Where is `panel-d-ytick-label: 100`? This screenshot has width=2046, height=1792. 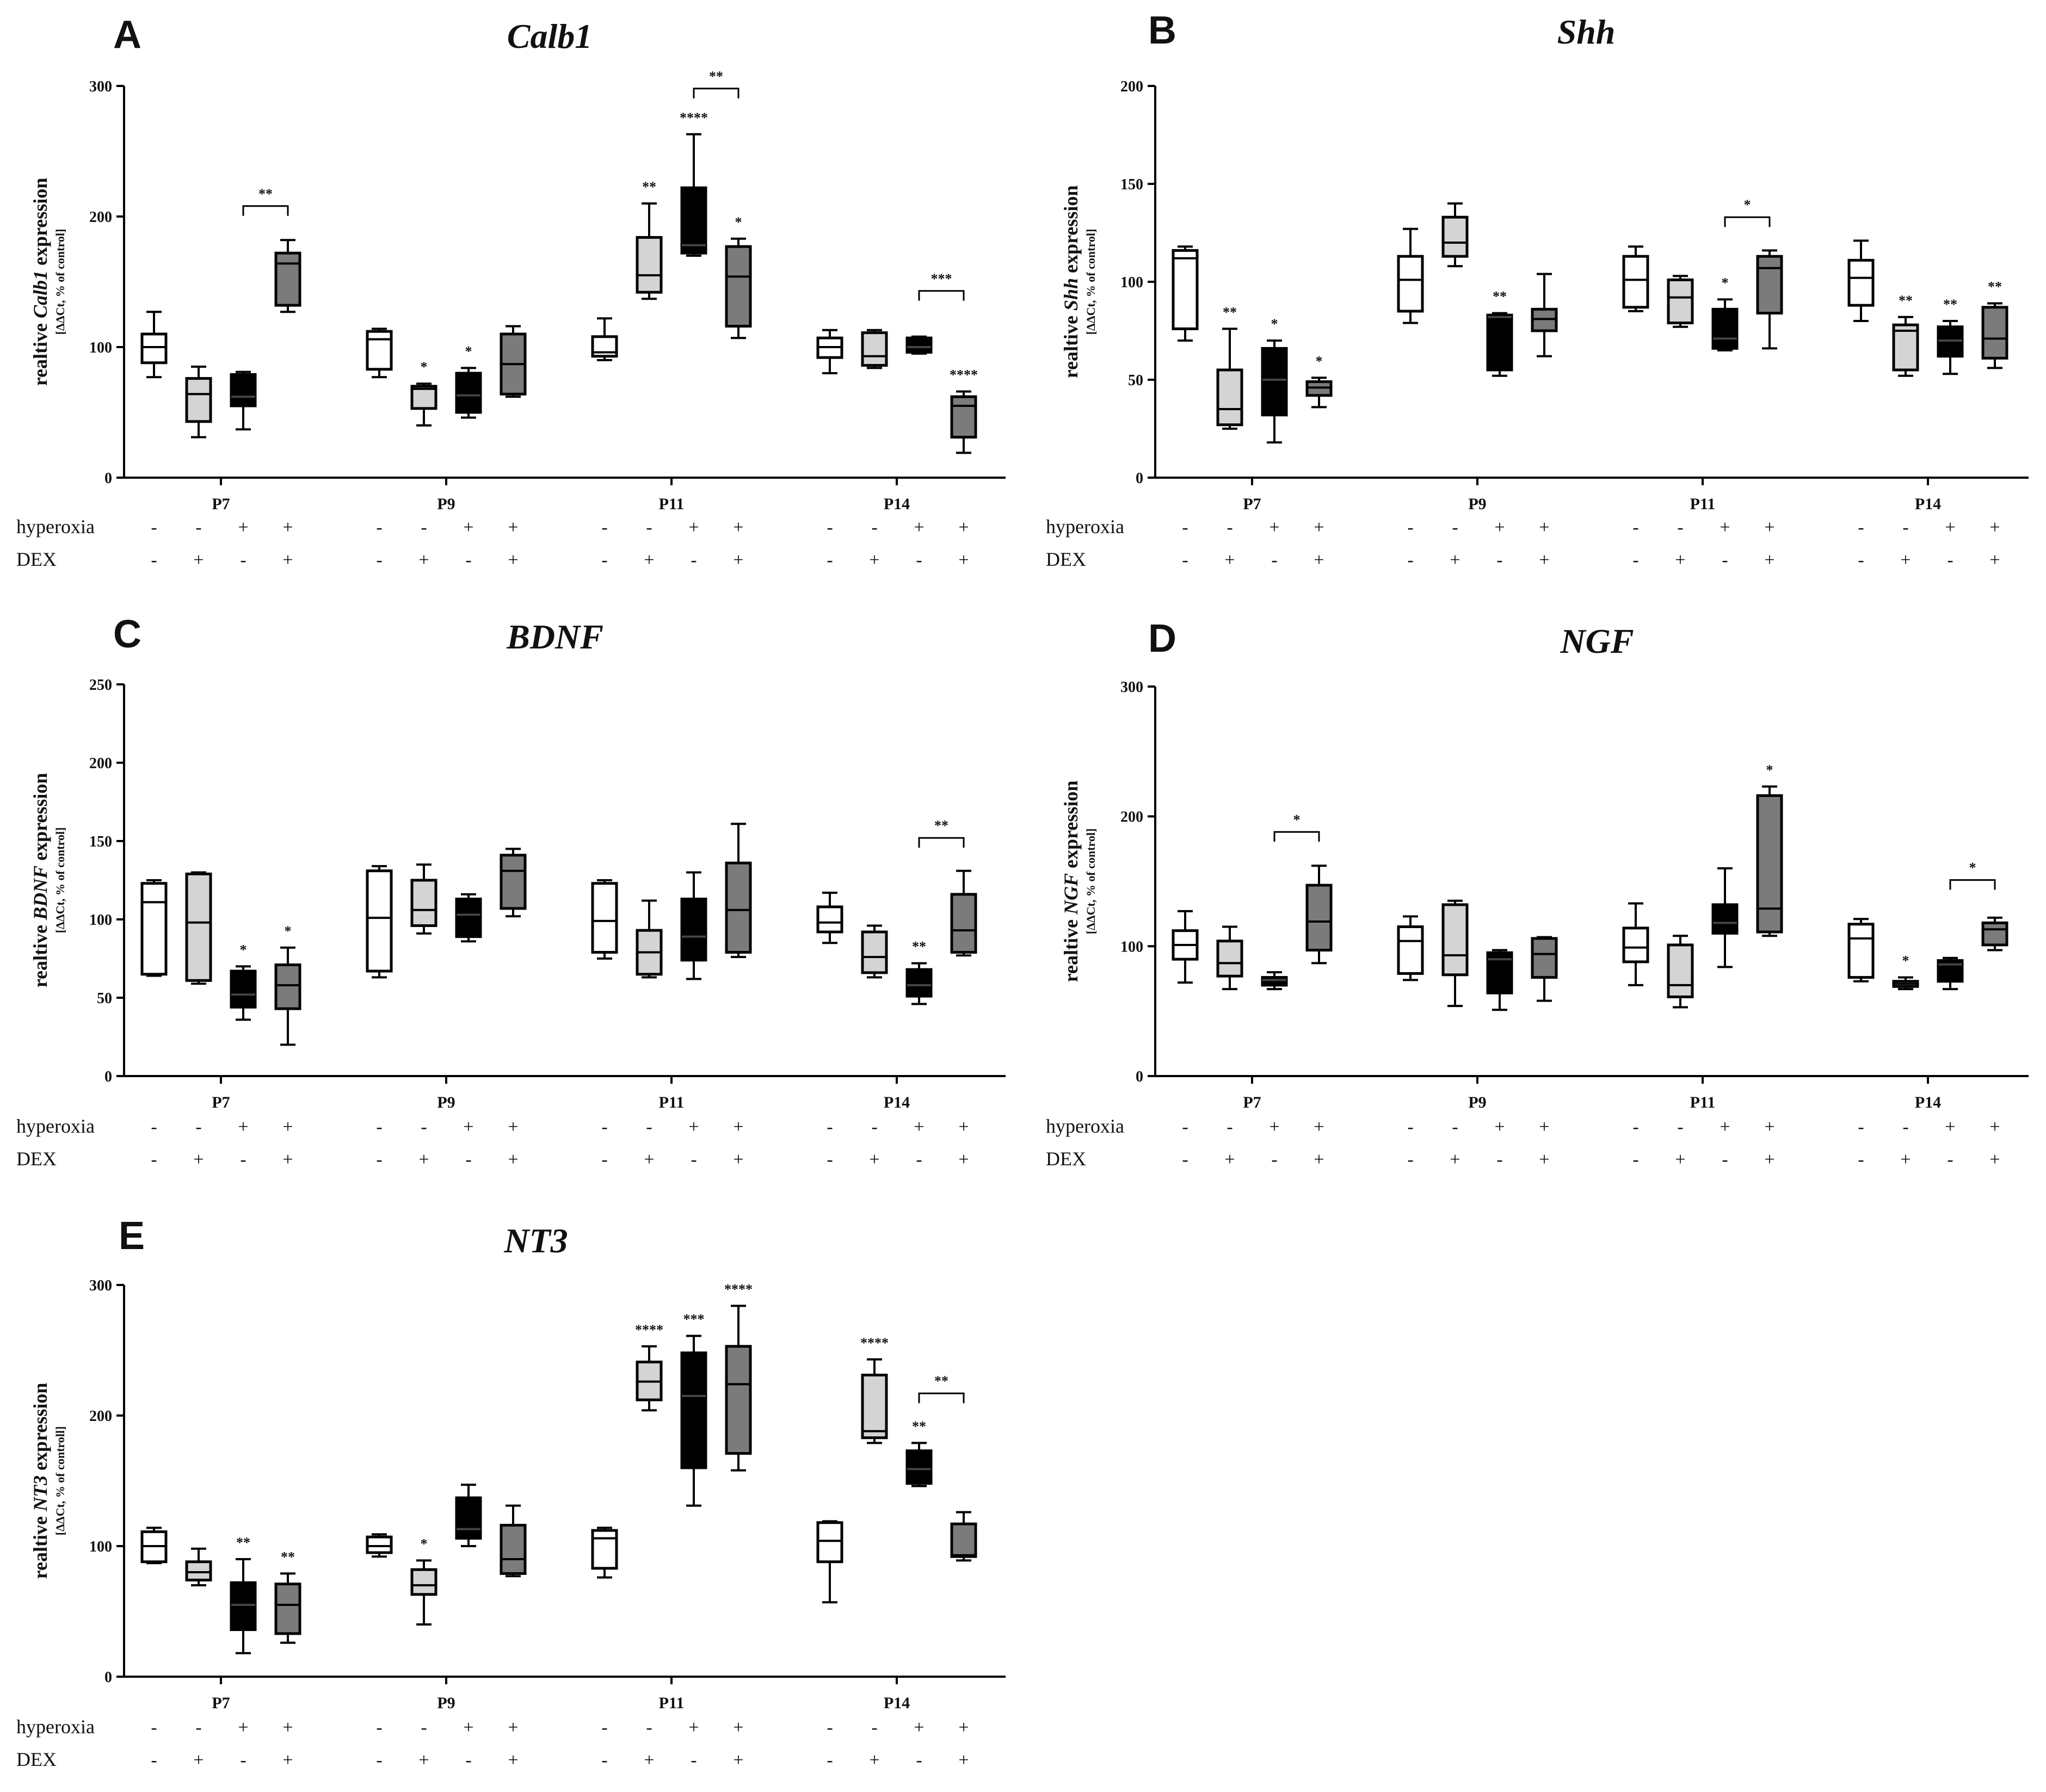 panel-d-ytick-label: 100 is located at coordinates (1131, 946).